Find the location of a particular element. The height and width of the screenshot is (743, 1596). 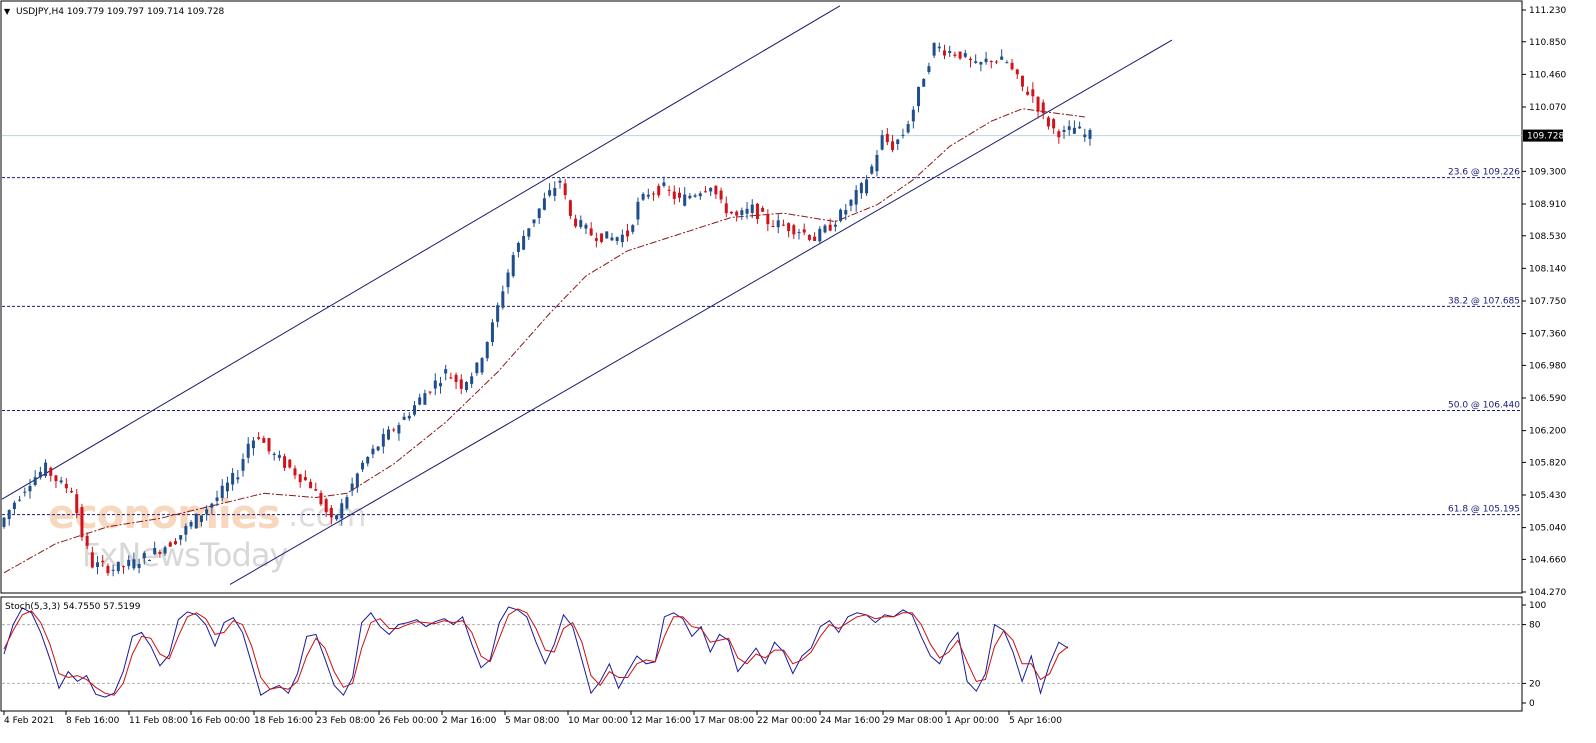

chart-dropdown-icon: ▼ is located at coordinates (7, 11).